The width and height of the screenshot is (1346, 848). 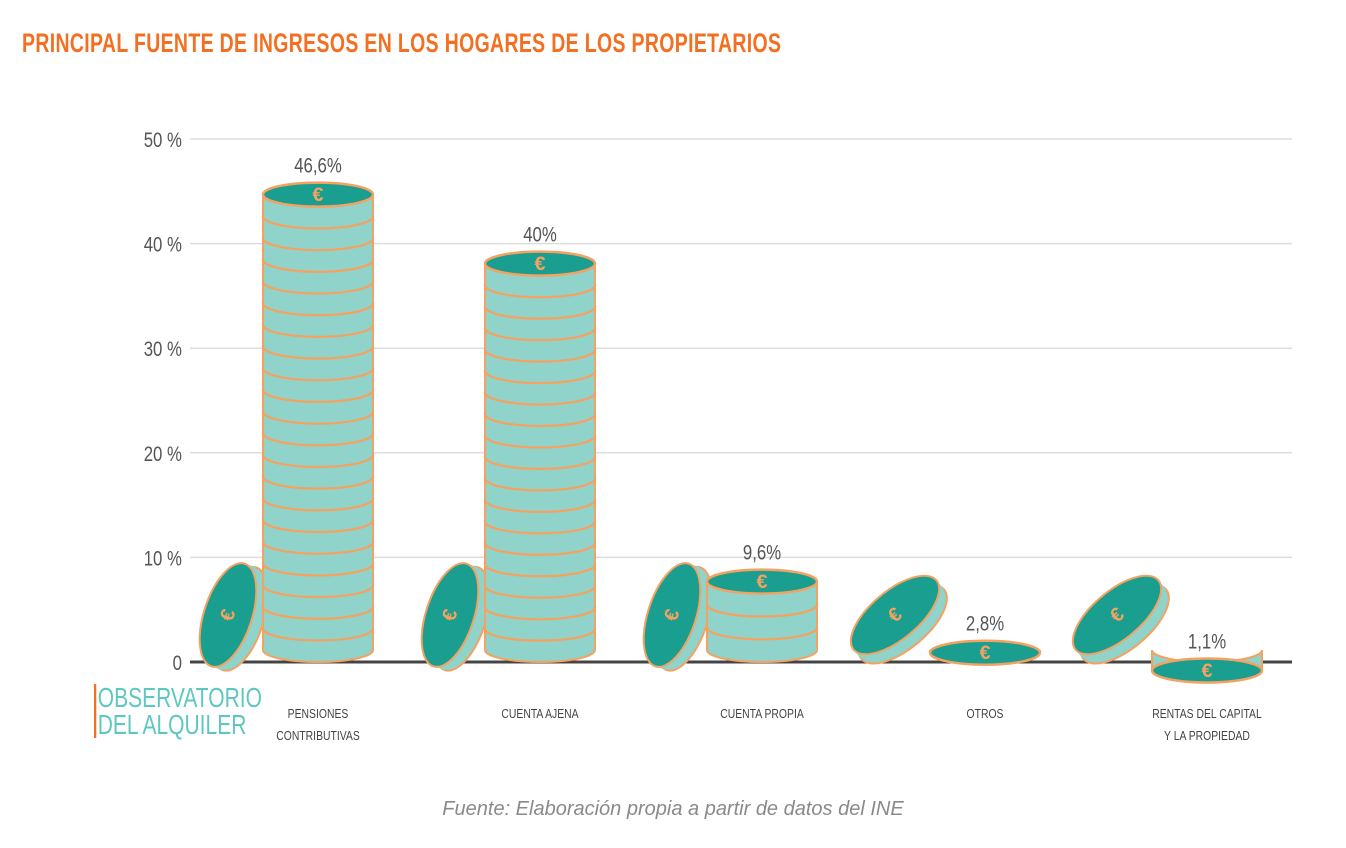 What do you see at coordinates (163, 454) in the screenshot?
I see `y-tick-label: 20 %` at bounding box center [163, 454].